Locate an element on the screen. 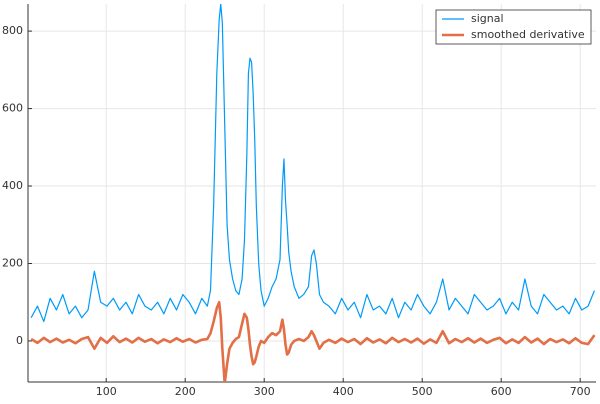 Image resolution: width=600 pixels, height=404 pixels. y-tick-label: 0 is located at coordinates (19, 340).